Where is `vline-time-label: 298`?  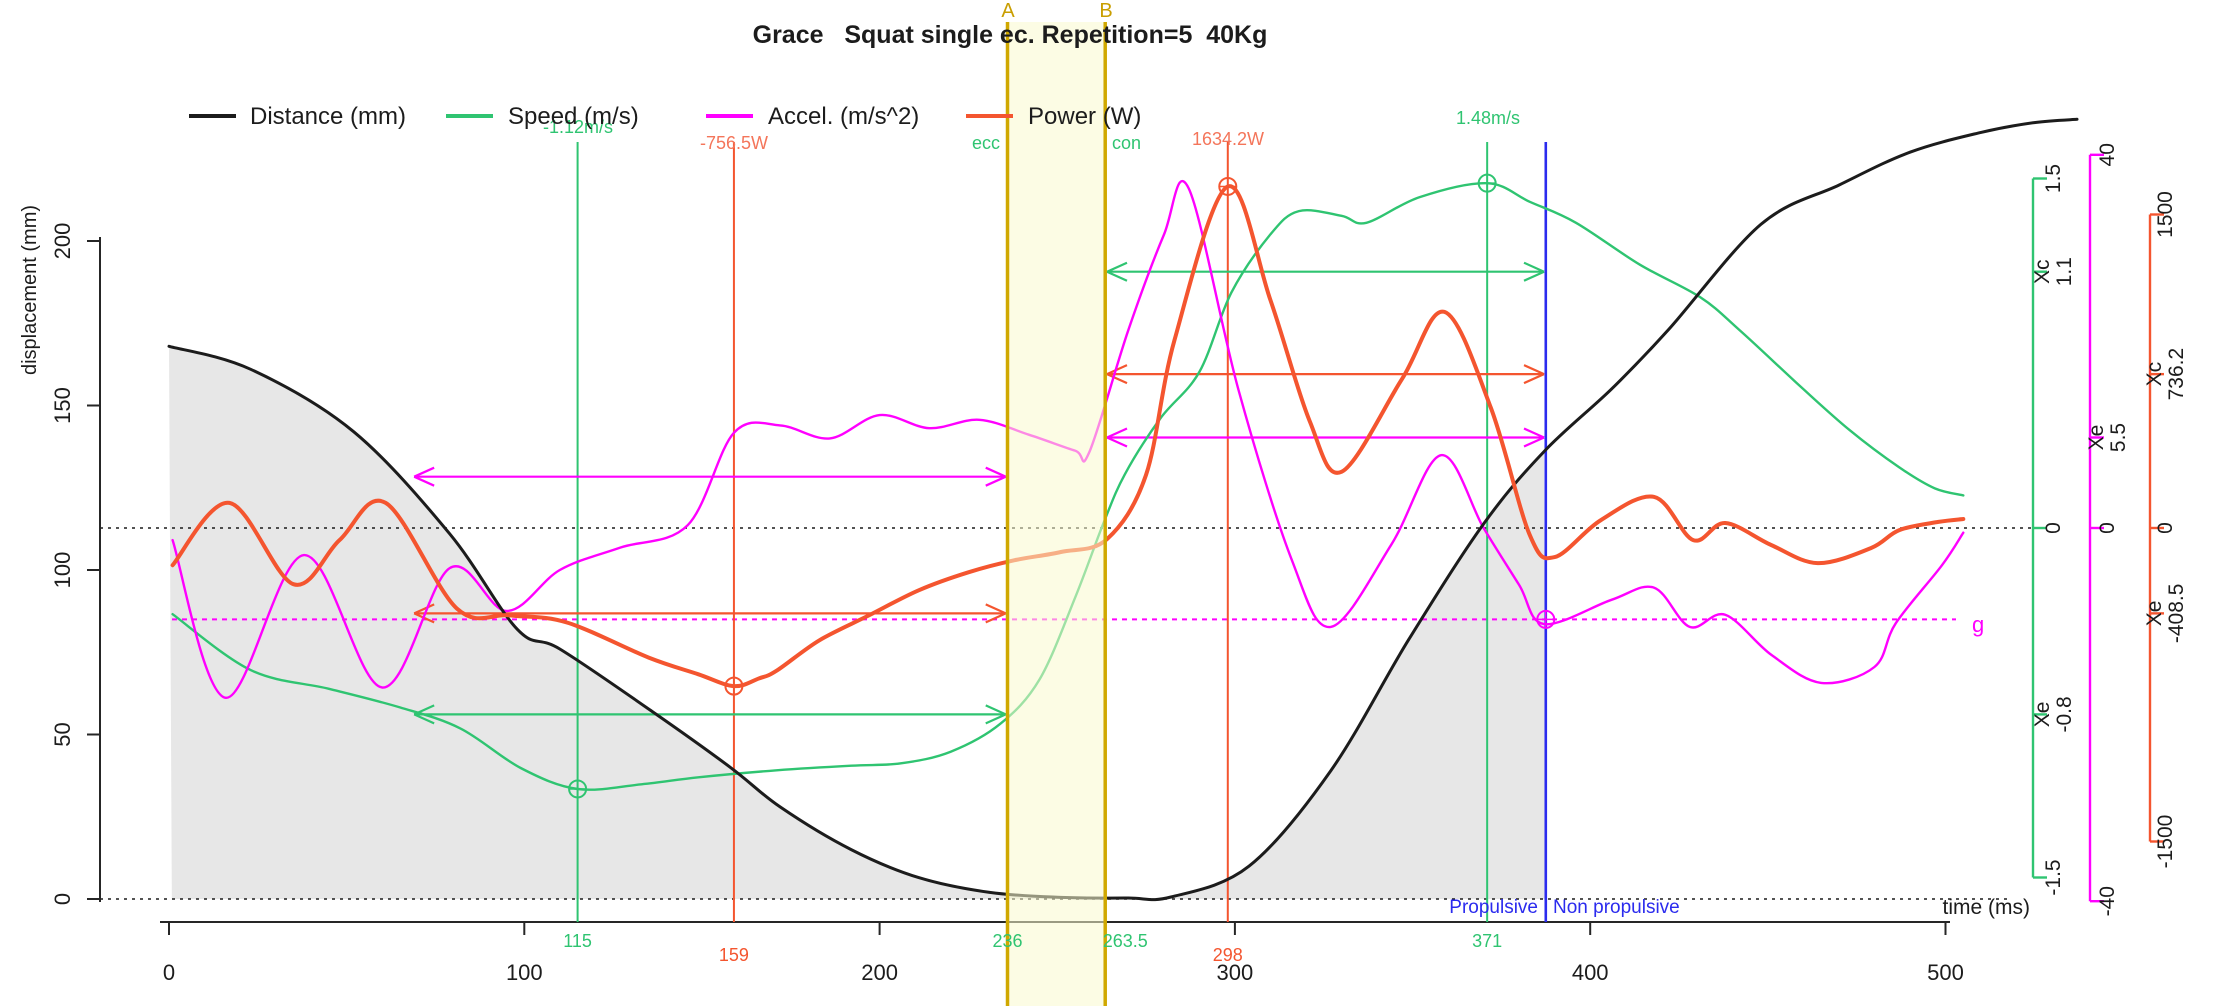 vline-time-label: 298 is located at coordinates (1228, 955).